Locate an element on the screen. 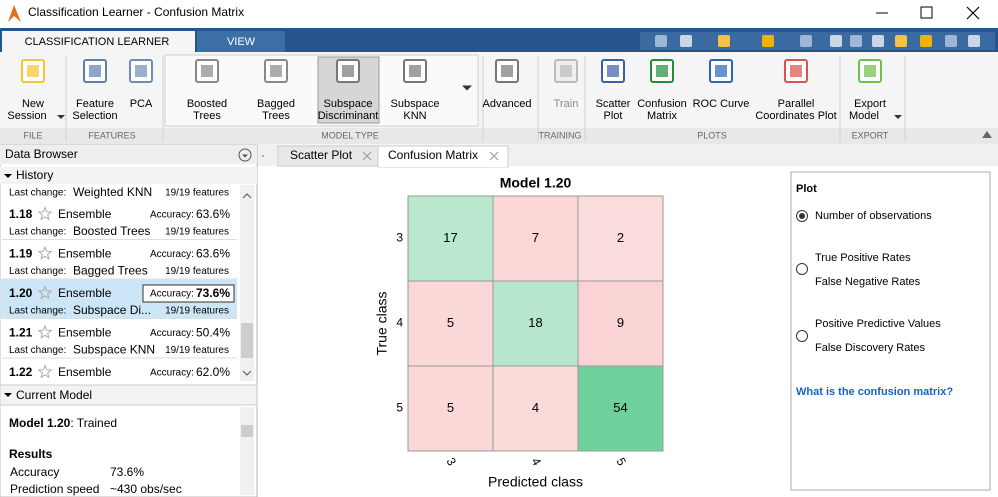 This screenshot has width=998, height=497. panel-title: Data Browser is located at coordinates (41, 154).